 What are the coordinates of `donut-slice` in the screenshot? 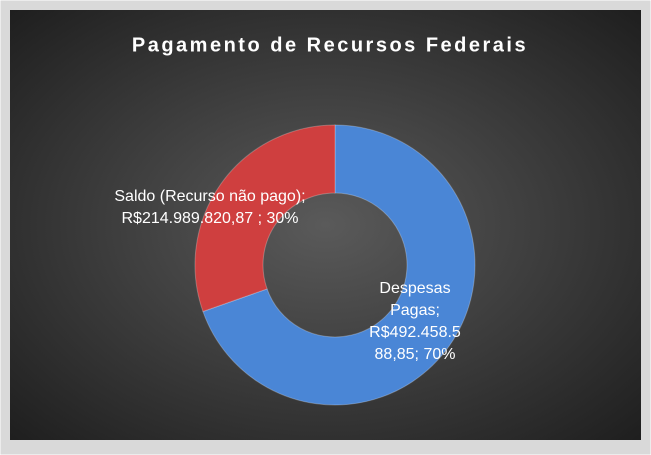 It's located at (265, 218).